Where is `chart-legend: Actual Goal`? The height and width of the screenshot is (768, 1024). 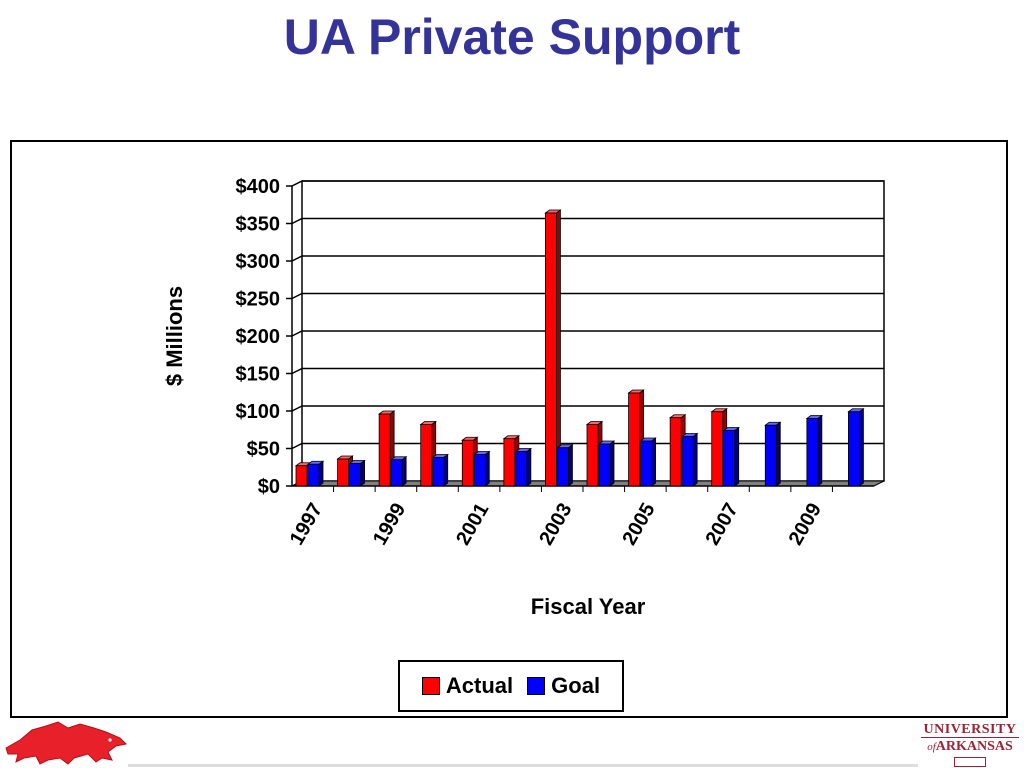
chart-legend: Actual Goal is located at coordinates (511, 686).